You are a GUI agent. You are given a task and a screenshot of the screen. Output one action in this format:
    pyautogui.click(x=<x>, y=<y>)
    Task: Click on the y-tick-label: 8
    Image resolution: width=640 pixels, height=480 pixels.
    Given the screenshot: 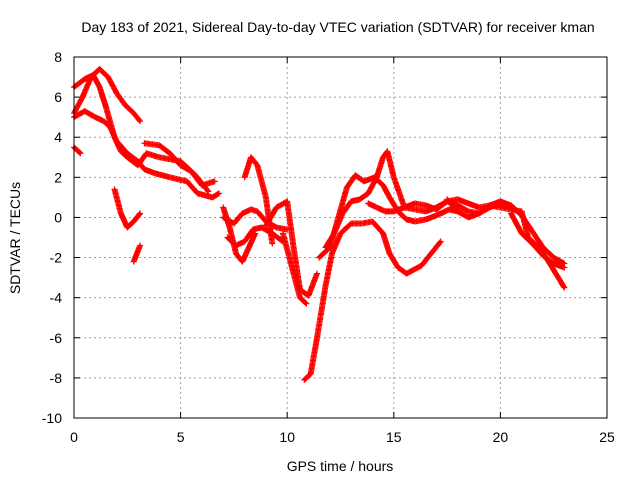 What is the action you would take?
    pyautogui.click(x=58, y=57)
    